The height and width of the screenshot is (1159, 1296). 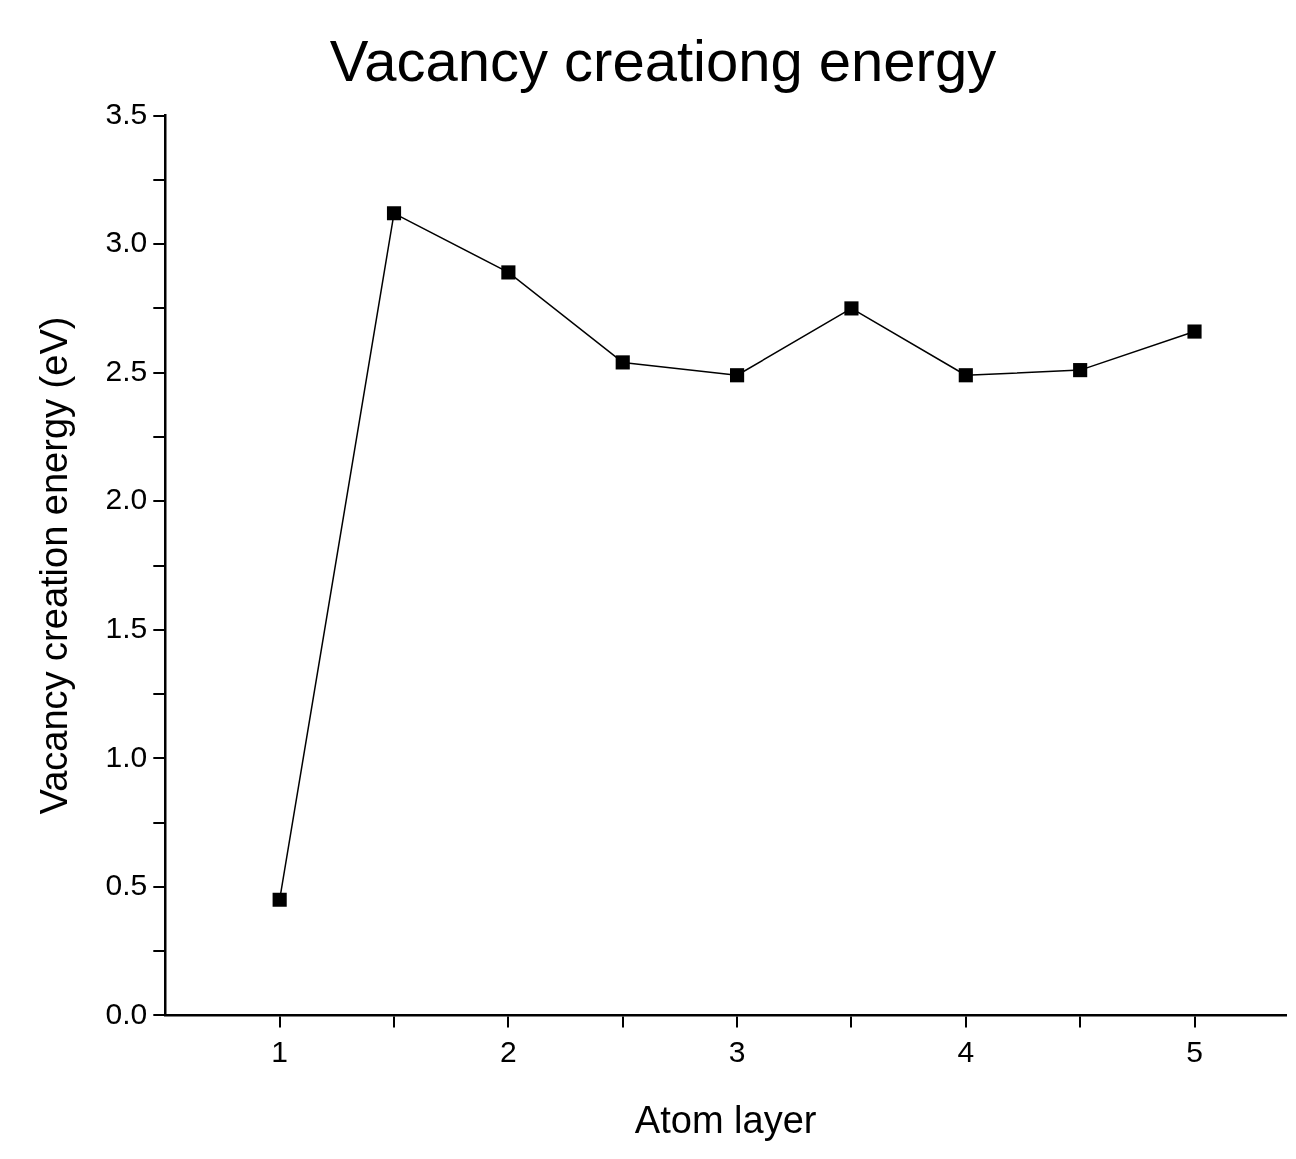 I want to click on y-tick-label: 0.5, so click(x=126, y=885).